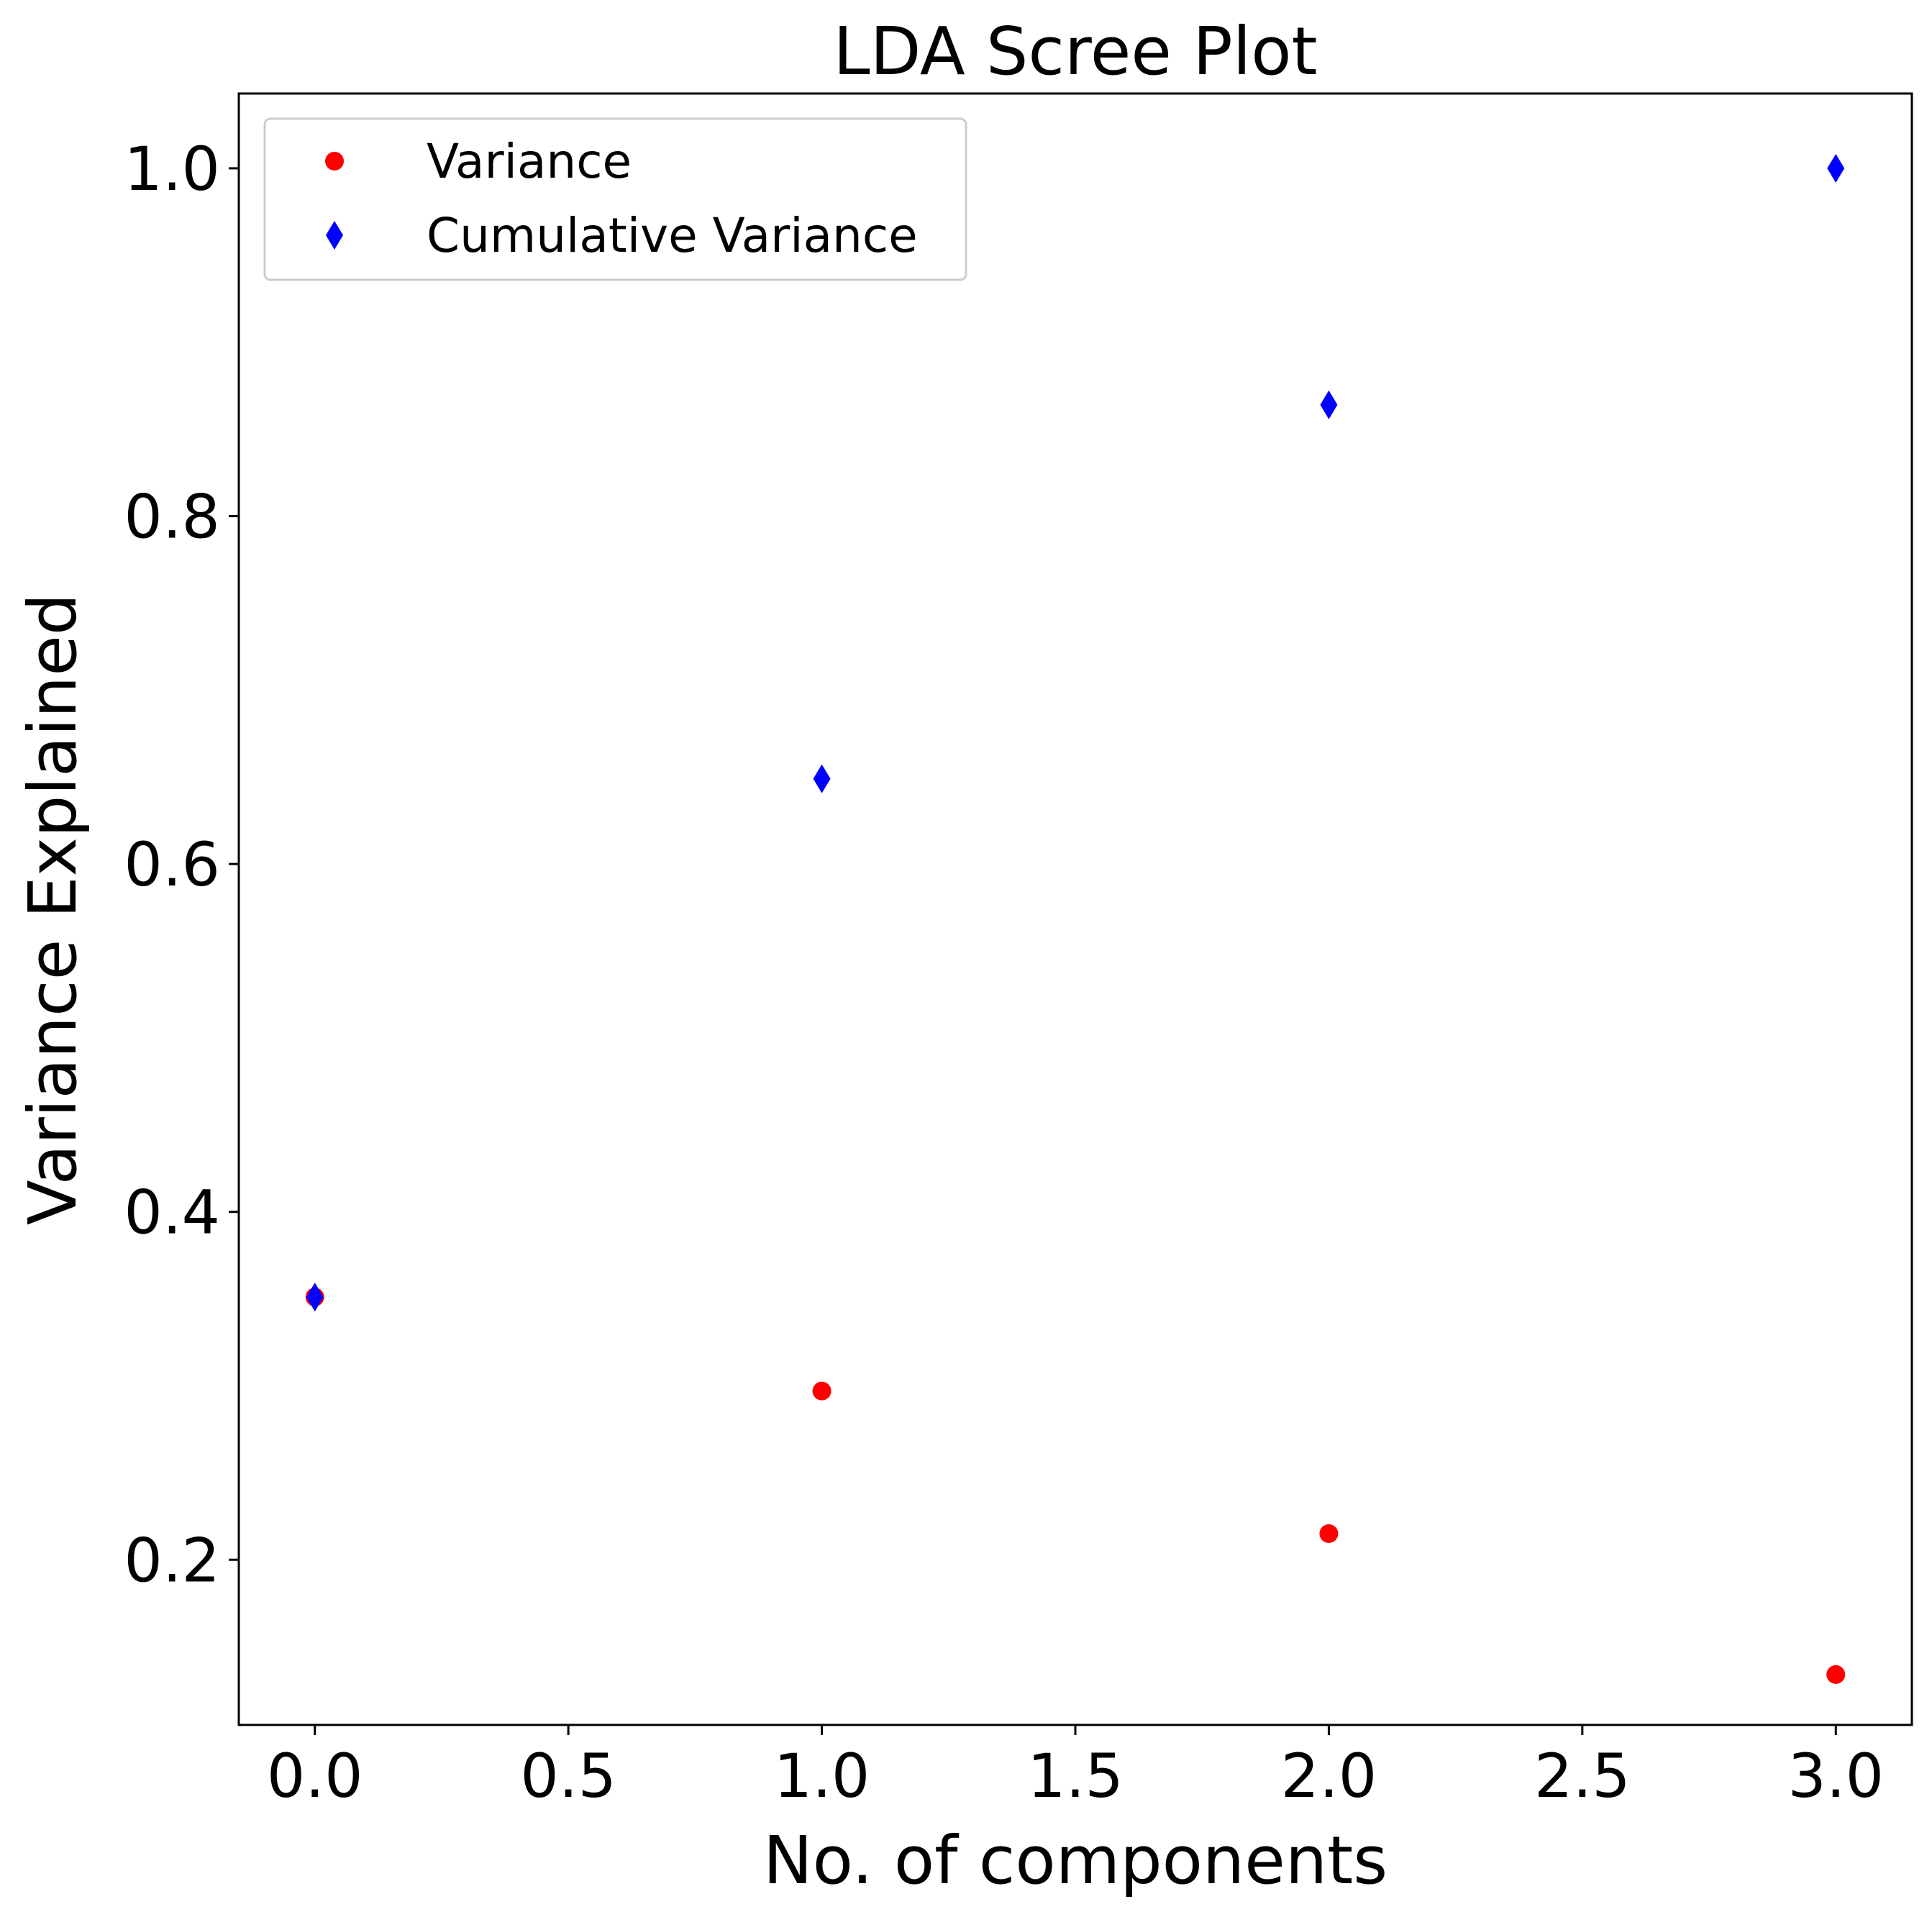 The height and width of the screenshot is (1917, 1932). What do you see at coordinates (1075, 1776) in the screenshot?
I see `x-tick-label: 1.5` at bounding box center [1075, 1776].